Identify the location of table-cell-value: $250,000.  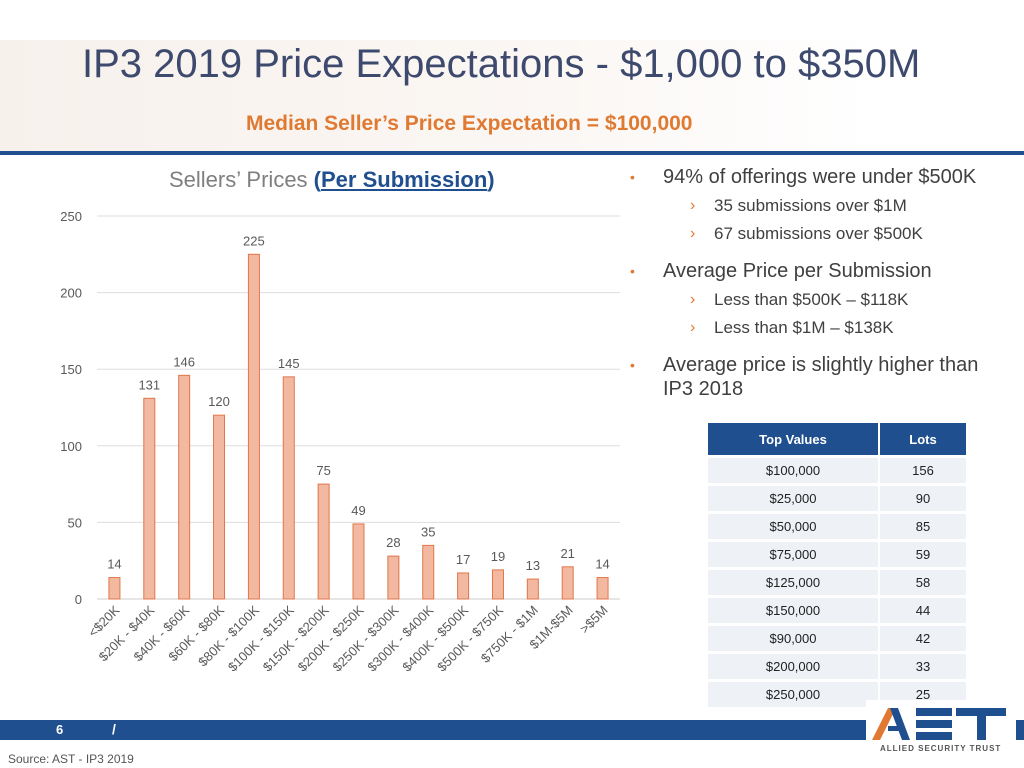
(794, 694).